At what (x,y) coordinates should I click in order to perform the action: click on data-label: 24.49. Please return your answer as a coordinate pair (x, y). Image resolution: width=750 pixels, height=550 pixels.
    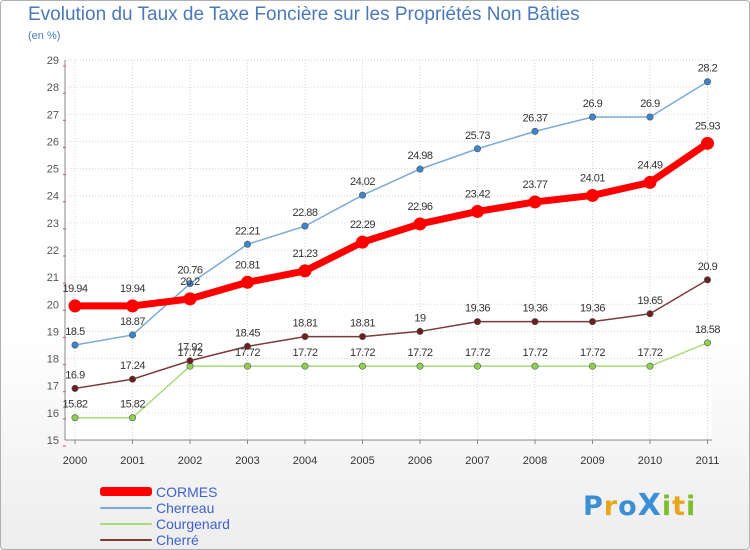
    Looking at the image, I should click on (649, 165).